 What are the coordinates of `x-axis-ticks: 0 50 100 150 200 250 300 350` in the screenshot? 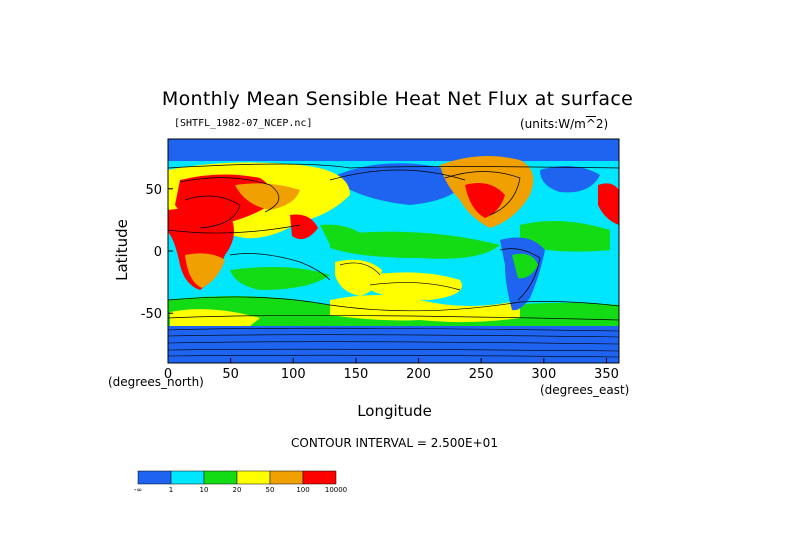 It's located at (391, 370).